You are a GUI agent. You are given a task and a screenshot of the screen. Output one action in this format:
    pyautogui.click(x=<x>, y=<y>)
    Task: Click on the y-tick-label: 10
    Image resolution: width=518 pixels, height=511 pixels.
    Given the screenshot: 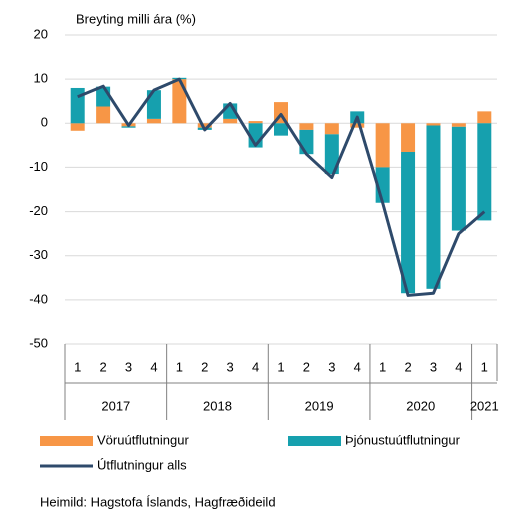 What is the action you would take?
    pyautogui.click(x=41, y=78)
    